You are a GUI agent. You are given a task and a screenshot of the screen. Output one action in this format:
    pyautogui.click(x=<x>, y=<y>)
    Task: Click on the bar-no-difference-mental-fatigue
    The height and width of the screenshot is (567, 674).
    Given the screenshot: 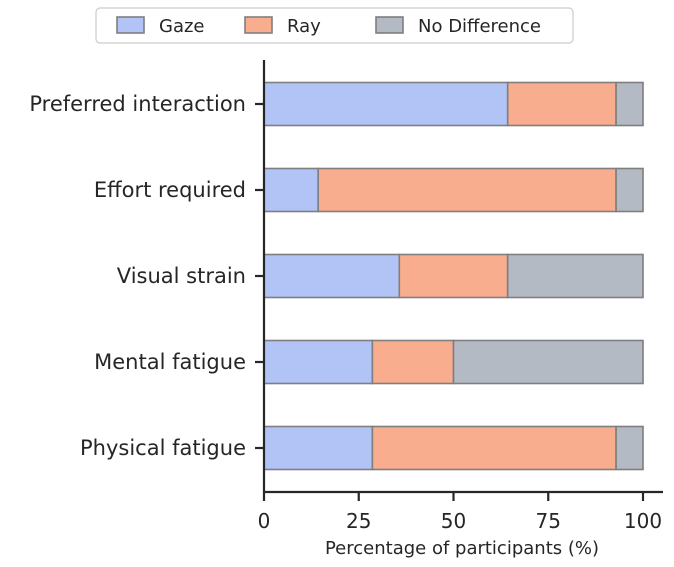 What is the action you would take?
    pyautogui.click(x=548, y=362)
    